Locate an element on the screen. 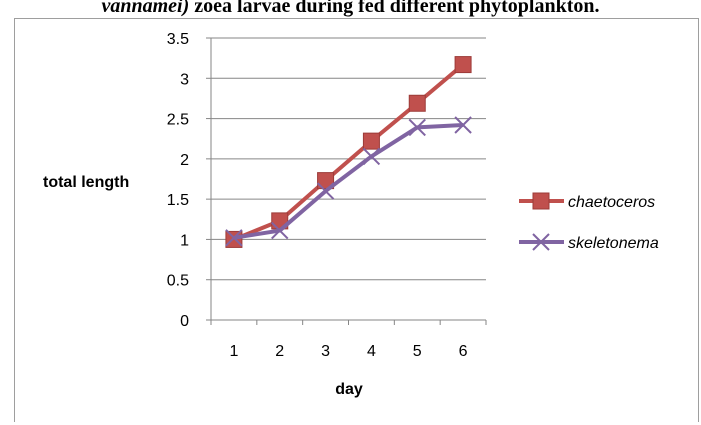  y-tick-label: 0.5 is located at coordinates (178, 281).